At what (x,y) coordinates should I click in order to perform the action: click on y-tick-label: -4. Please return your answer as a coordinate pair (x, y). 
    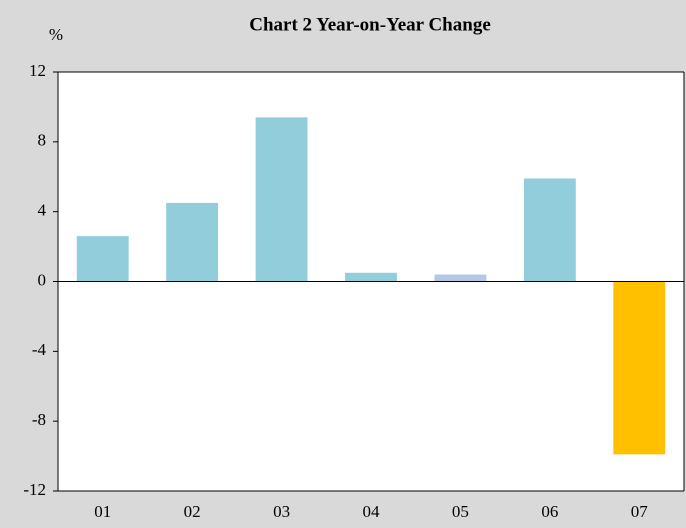
    Looking at the image, I should click on (39, 349).